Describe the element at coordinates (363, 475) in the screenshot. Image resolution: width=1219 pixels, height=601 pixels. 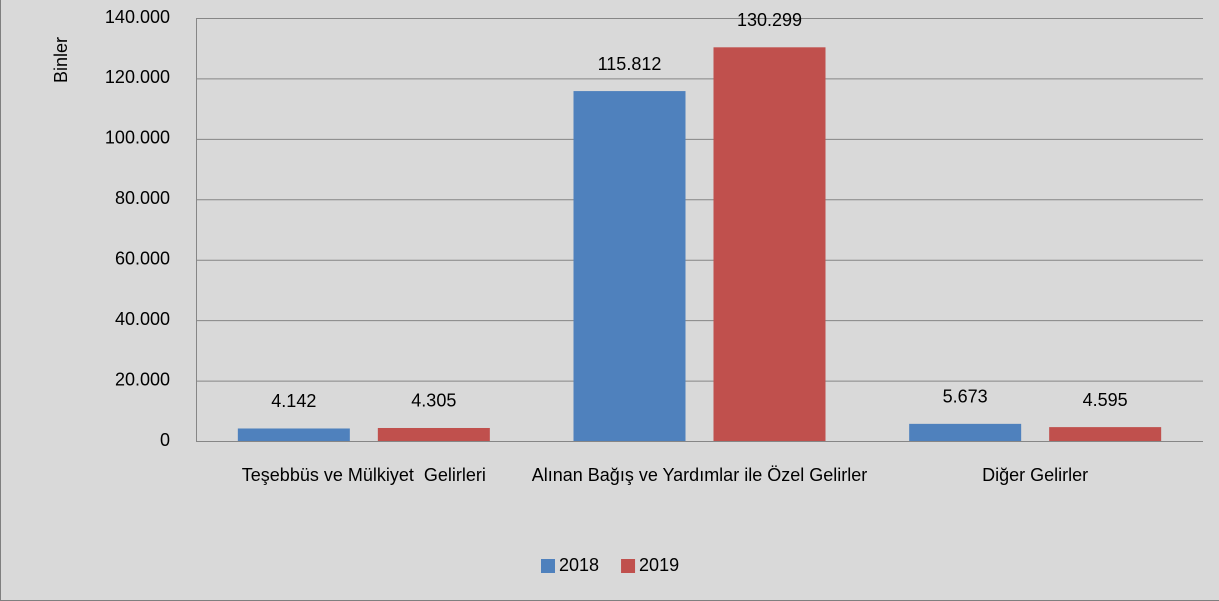
I see `x-tick-label: Teşebbüs ve Mülkiyet Gelirleri` at that location.